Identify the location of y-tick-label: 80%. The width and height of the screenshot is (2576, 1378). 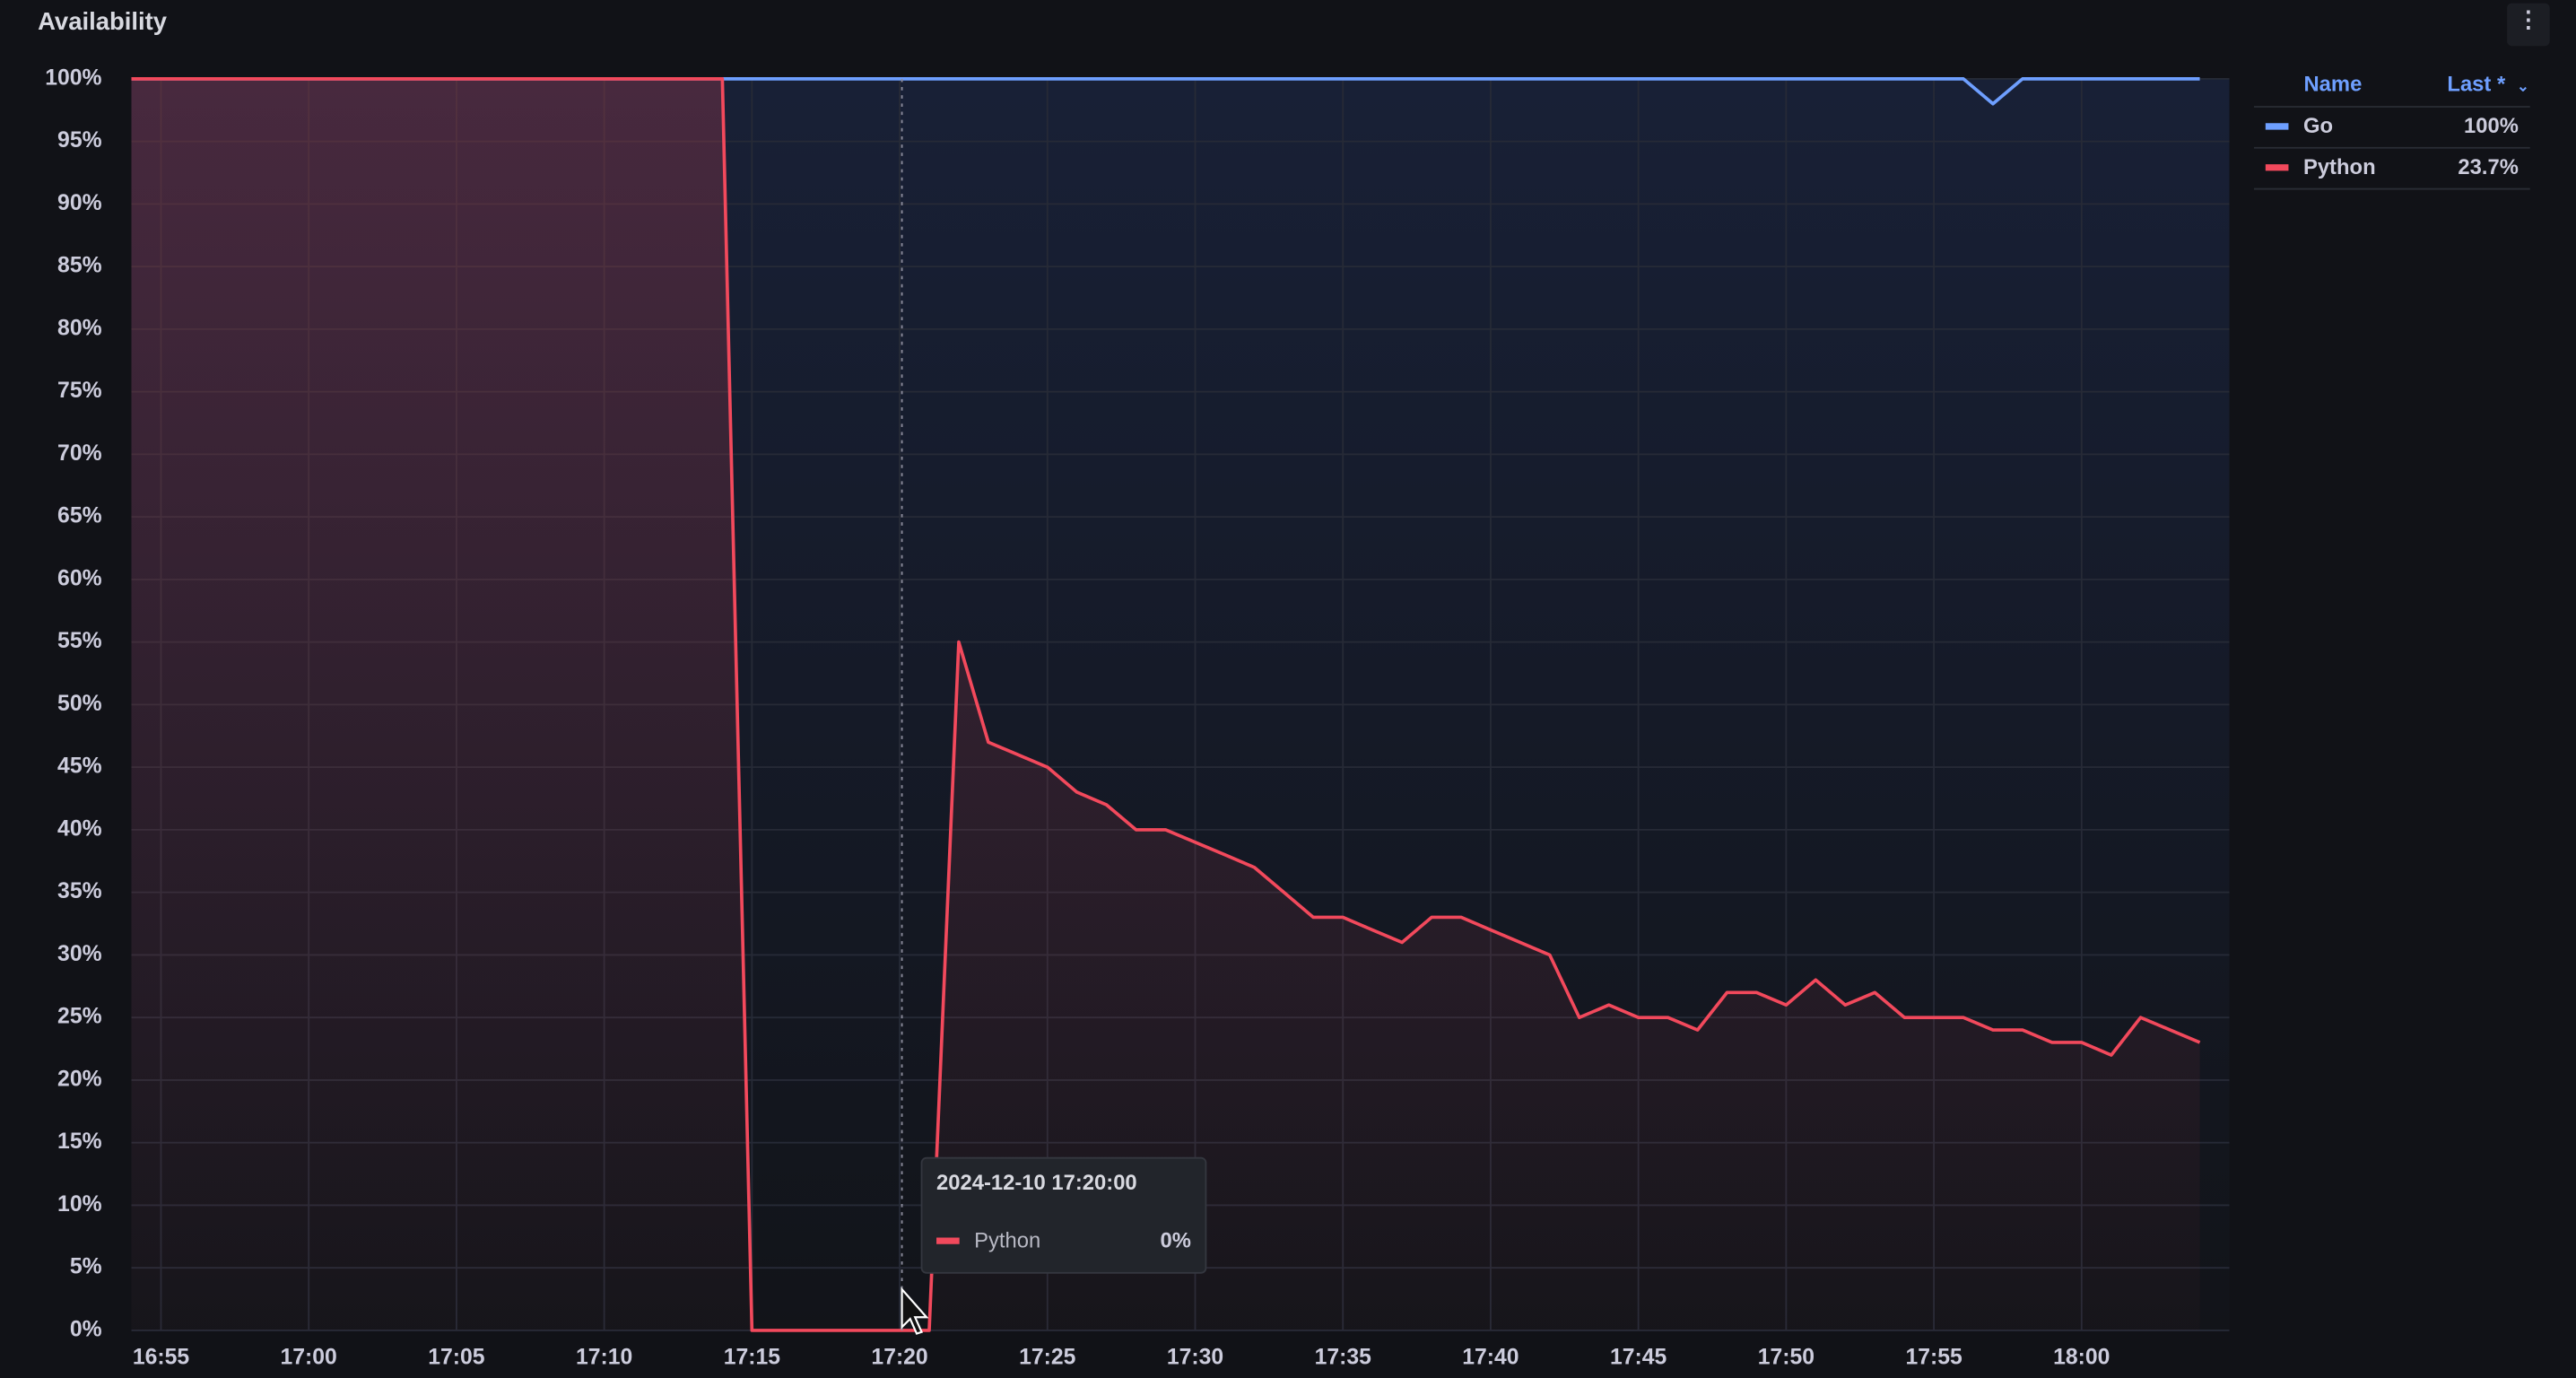
(79, 328).